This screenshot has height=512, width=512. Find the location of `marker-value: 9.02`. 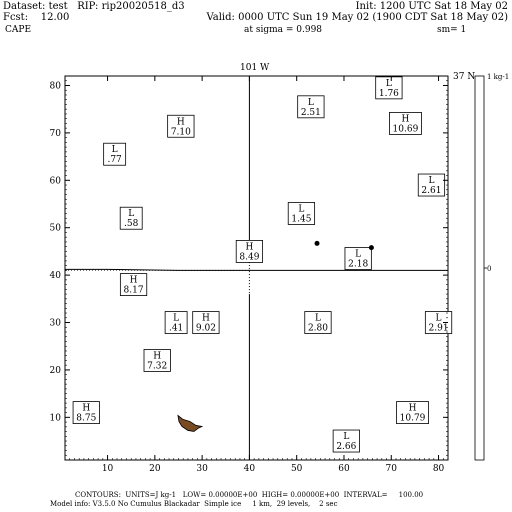

marker-value: 9.02 is located at coordinates (206, 329).